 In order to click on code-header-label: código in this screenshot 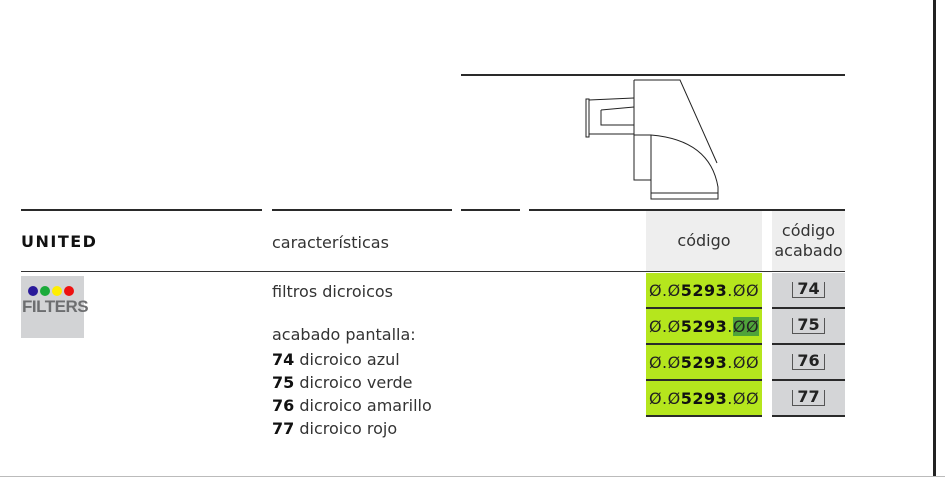, I will do `click(704, 240)`.